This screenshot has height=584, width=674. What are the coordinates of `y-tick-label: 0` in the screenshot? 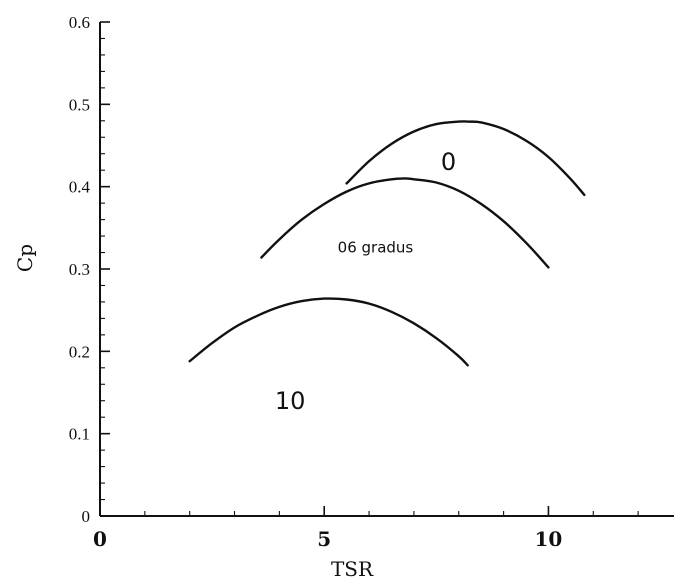 It's located at (86, 516).